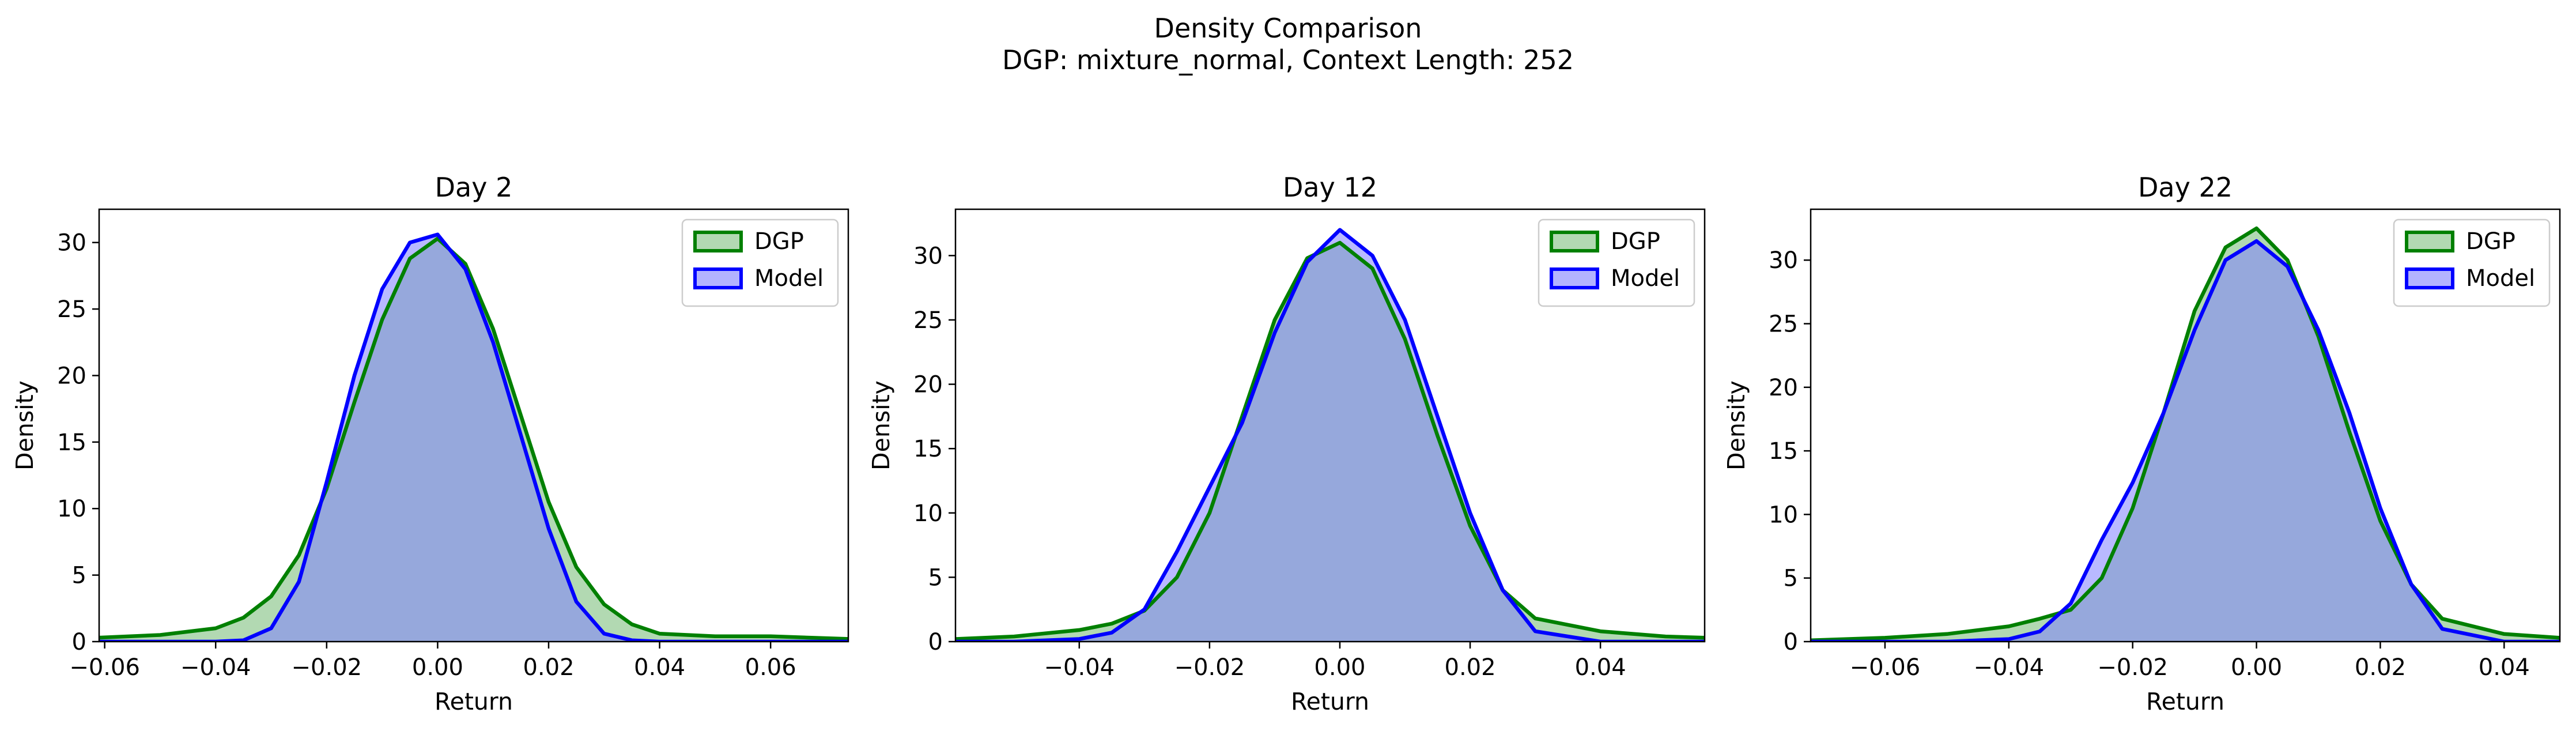  What do you see at coordinates (1288, 28) in the screenshot?
I see `figure-title: Density Comparison` at bounding box center [1288, 28].